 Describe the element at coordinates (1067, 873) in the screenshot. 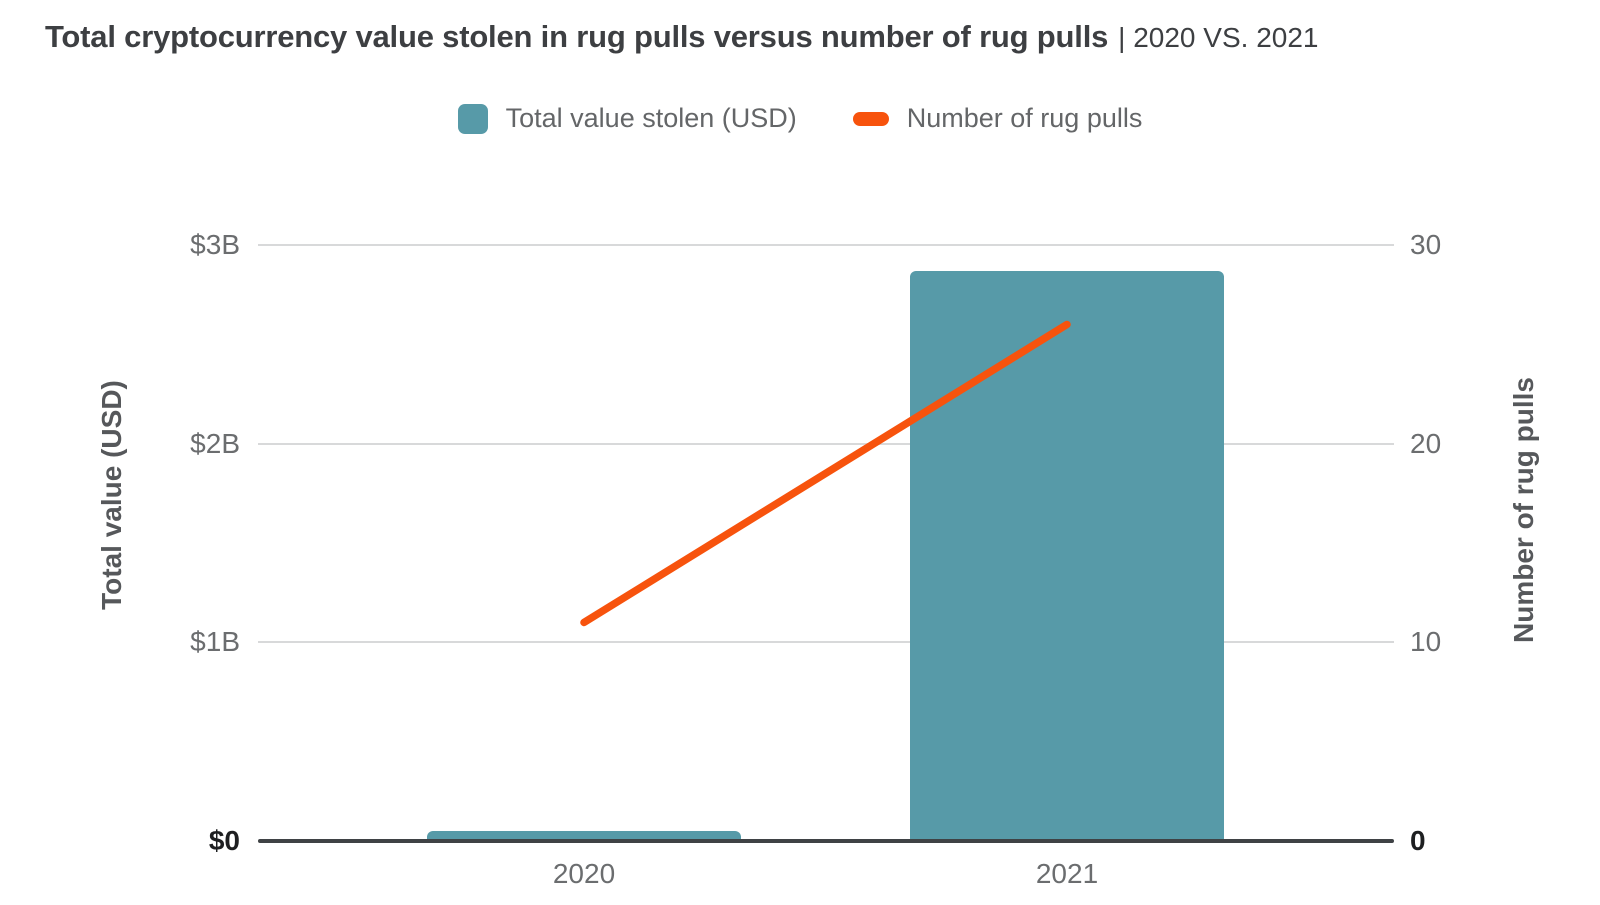

I see `x-label-2021: 2021` at that location.